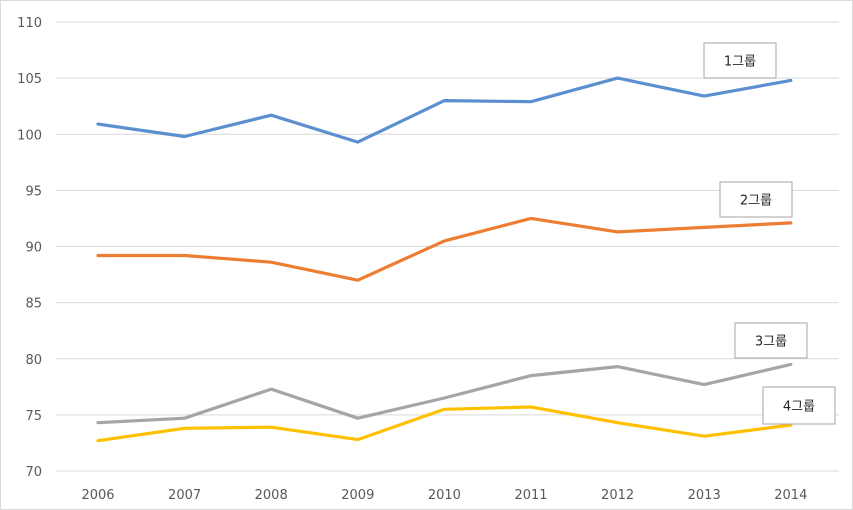 This screenshot has width=853, height=510. What do you see at coordinates (29, 23) in the screenshot?
I see `y-tick-label: 110` at bounding box center [29, 23].